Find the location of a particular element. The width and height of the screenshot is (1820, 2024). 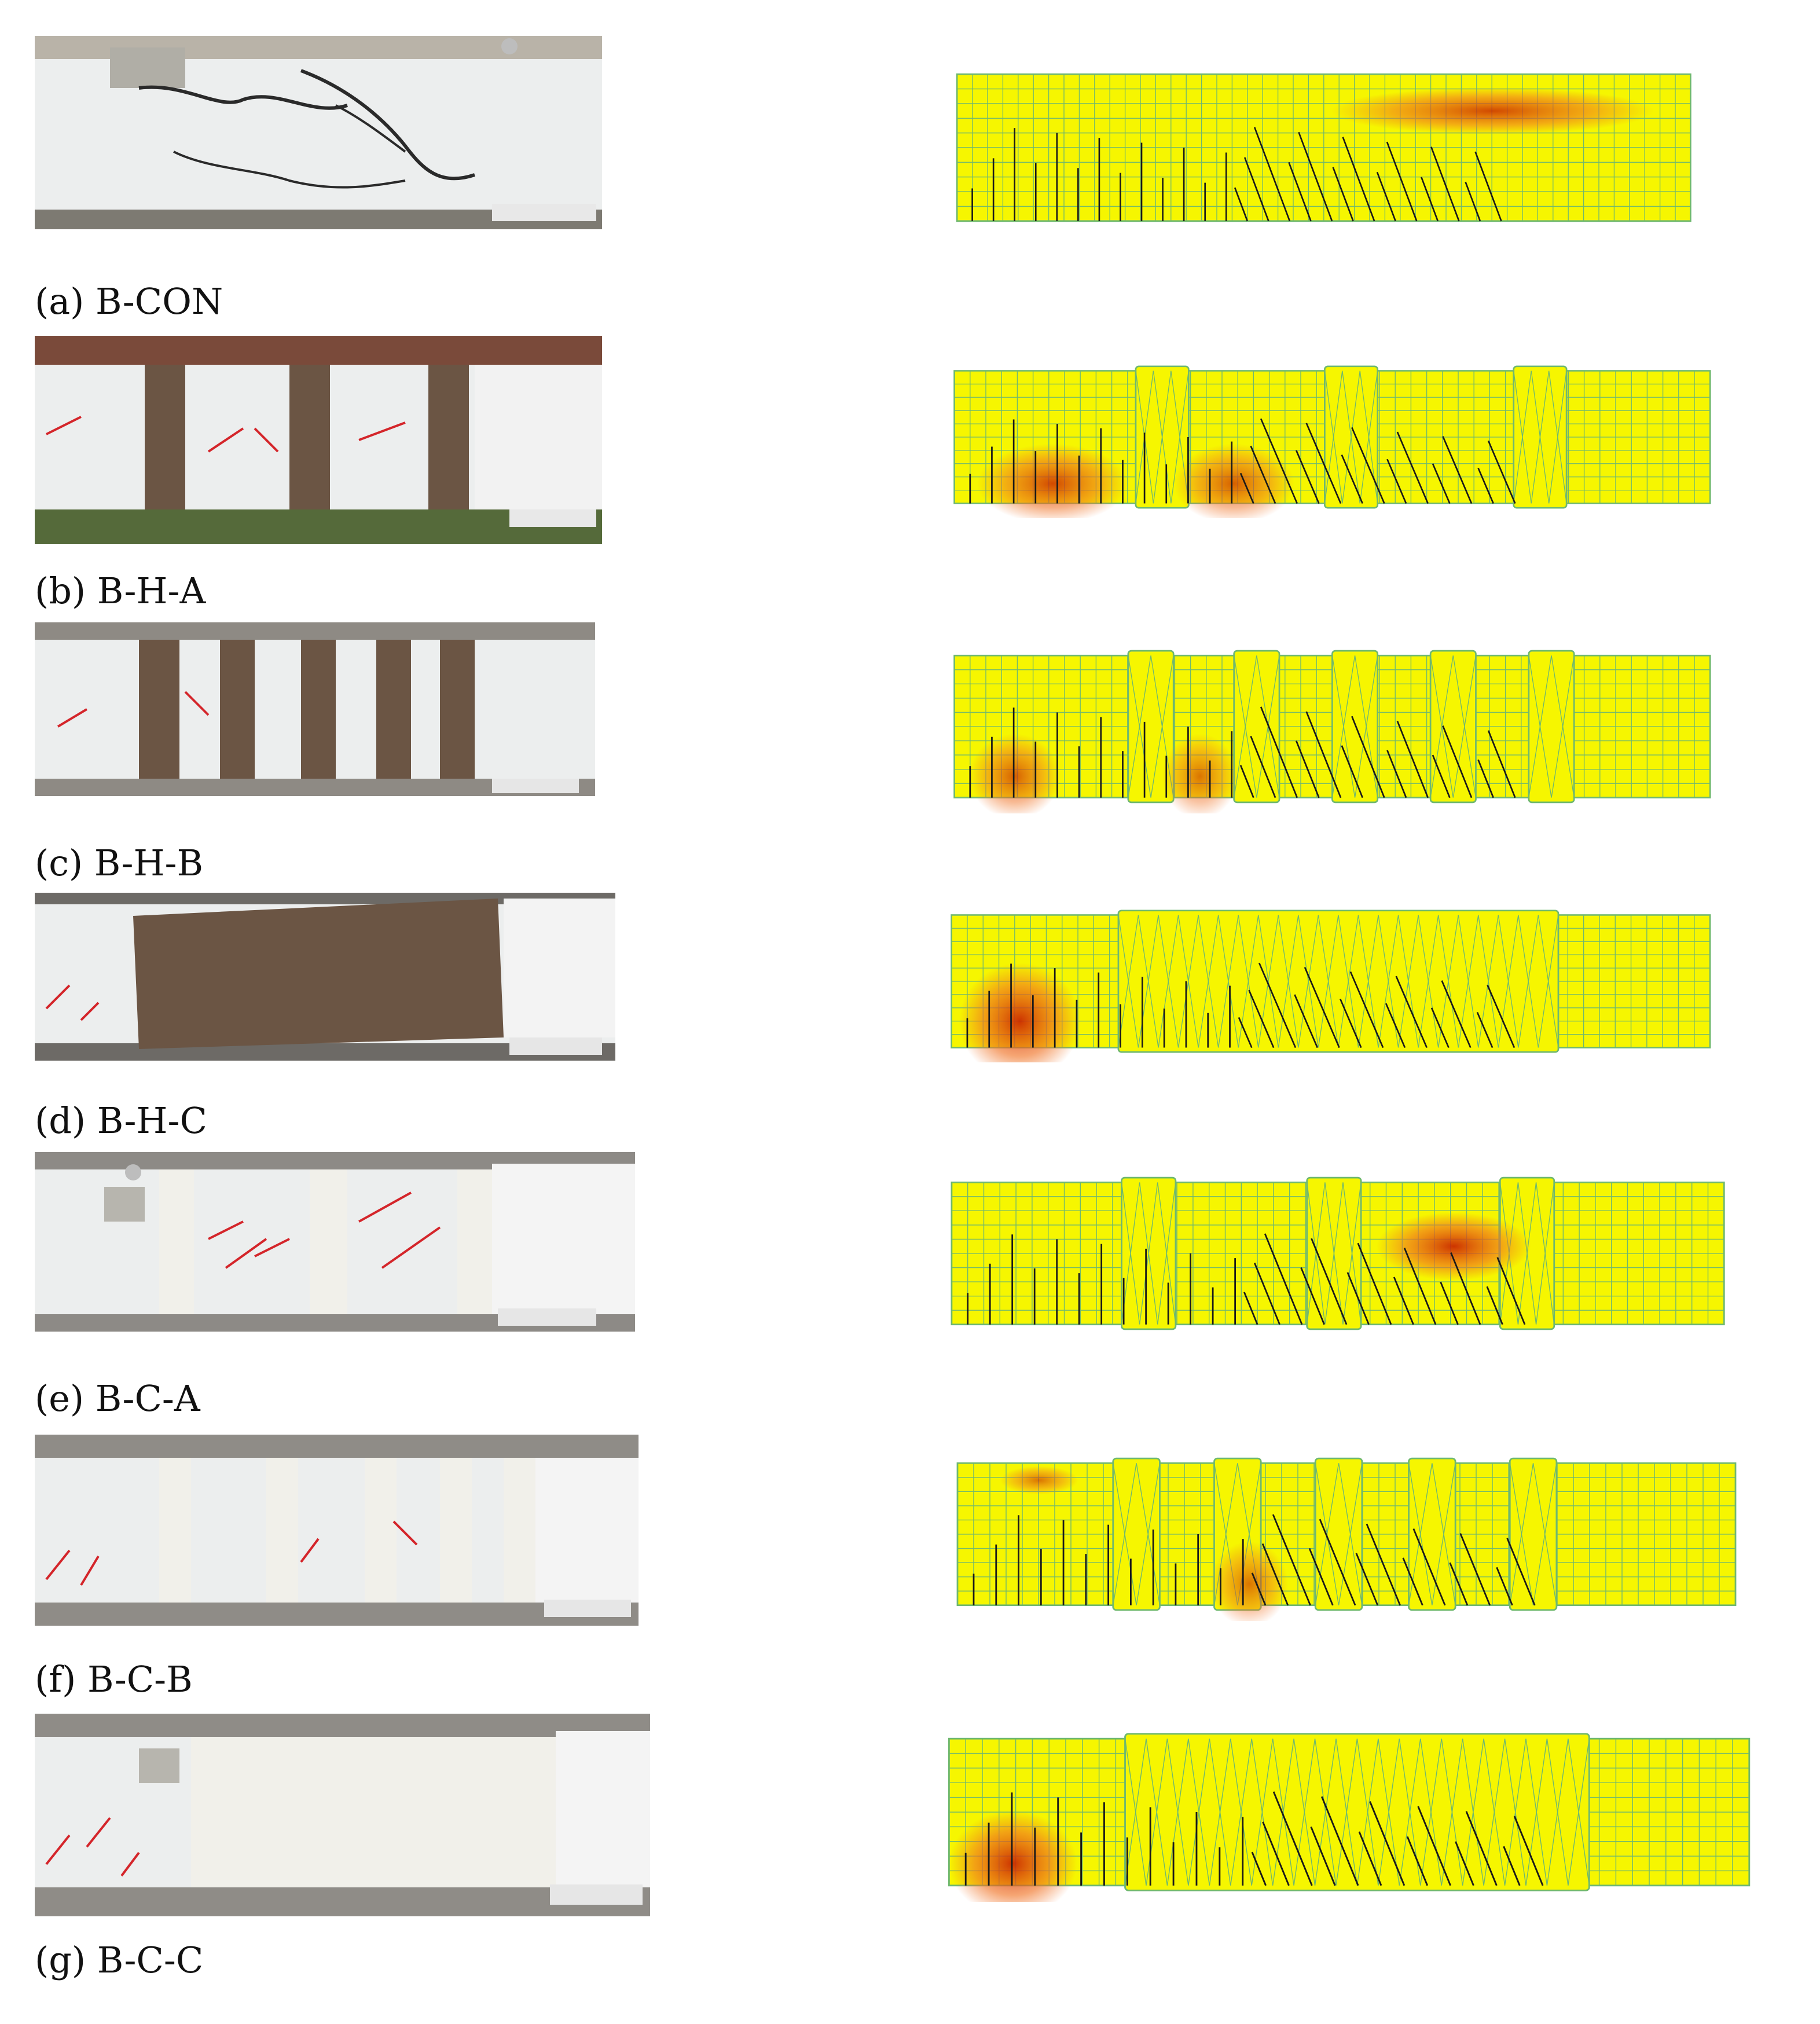

photo-b-h-a is located at coordinates (318, 440).